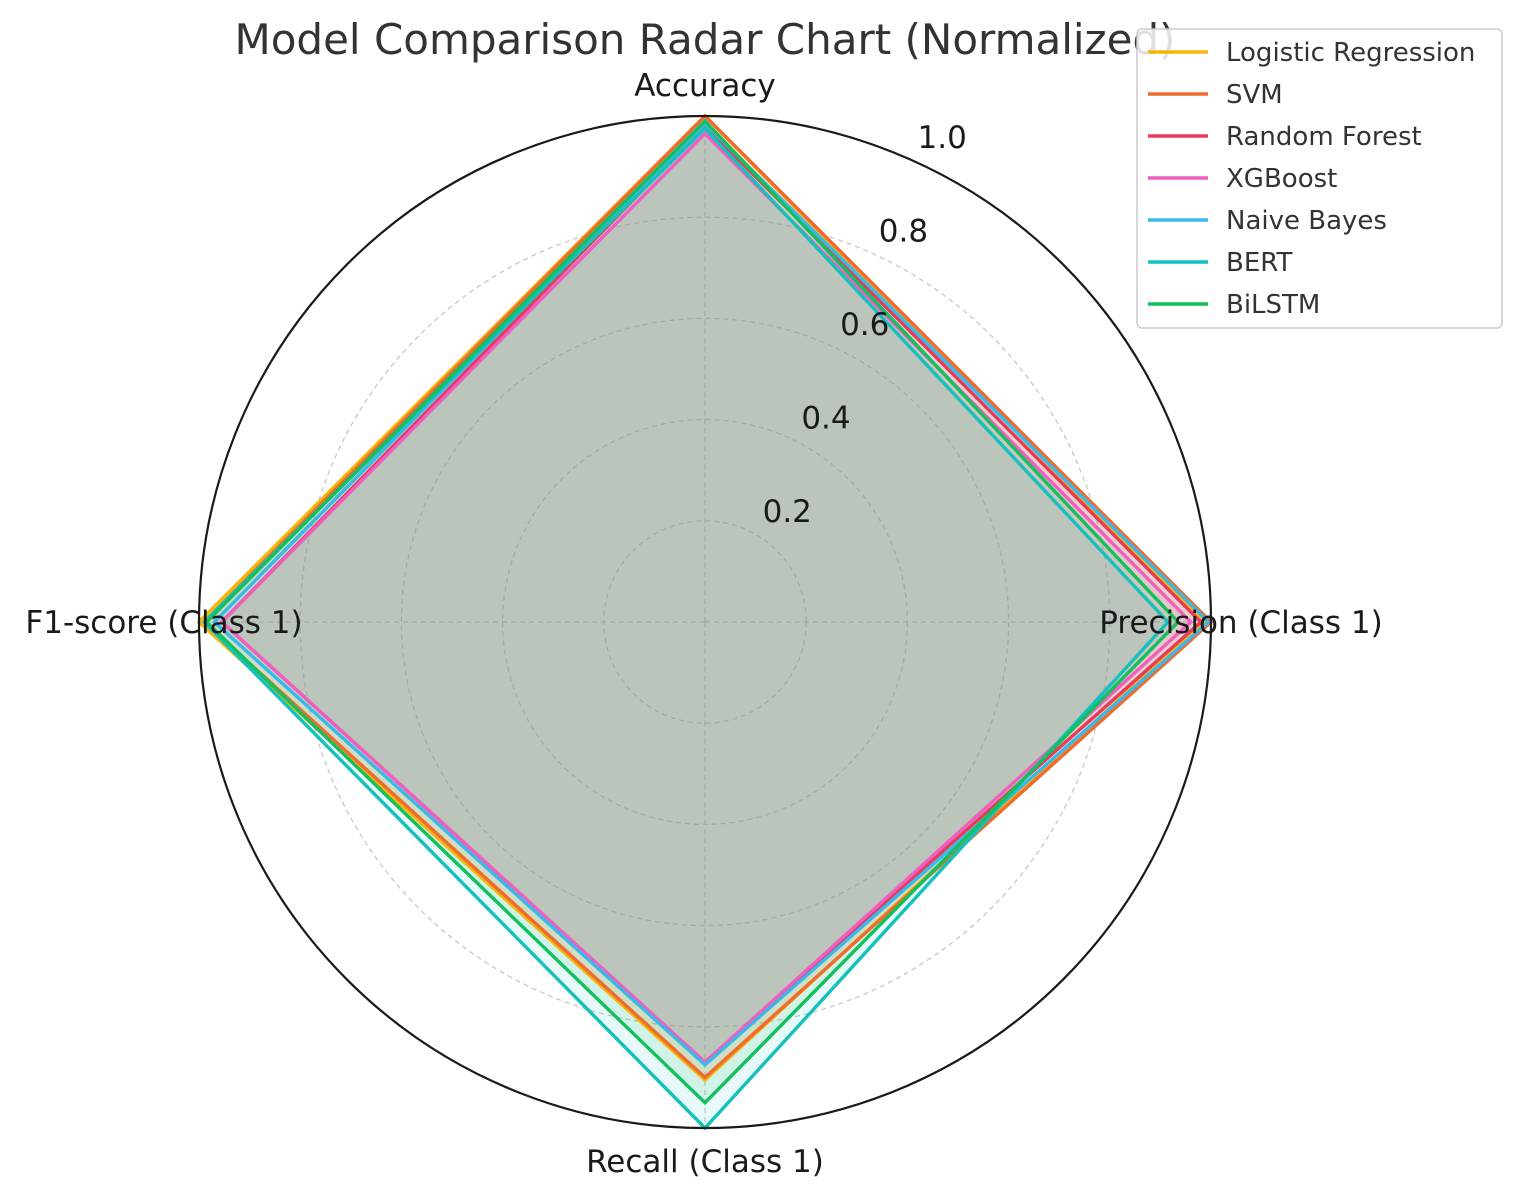 The width and height of the screenshot is (1522, 1199). Describe the element at coordinates (942, 138) in the screenshot. I see `r-tick-label: 1.0` at that location.